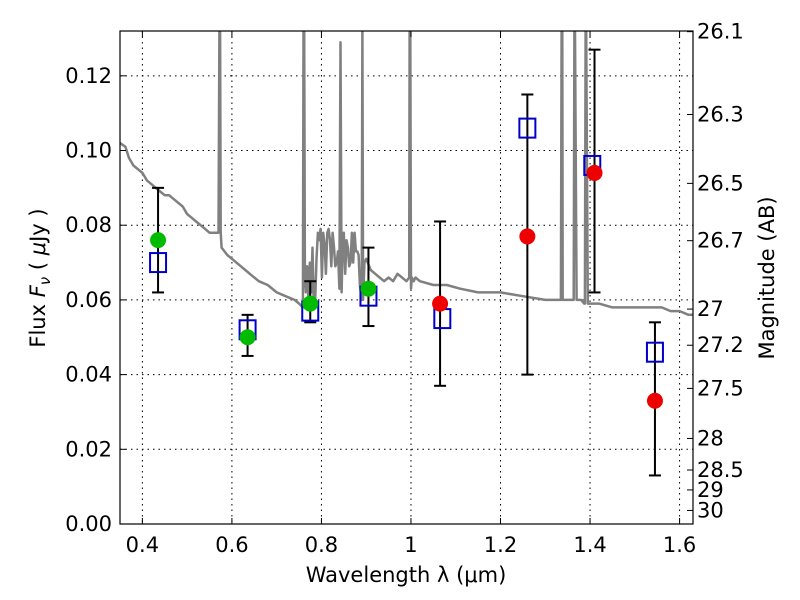 The width and height of the screenshot is (800, 600). I want to click on y2-tick-label: 28.5, so click(720, 470).